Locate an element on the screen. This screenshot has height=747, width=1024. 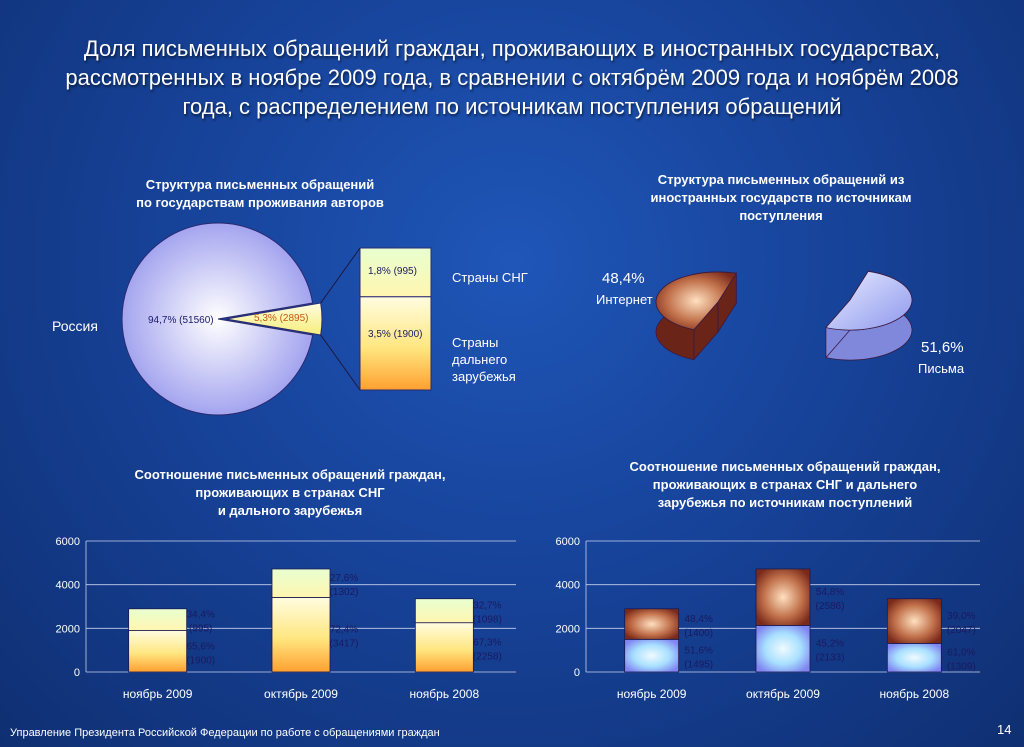
bar-0-seg-1-count: (995) is located at coordinates (200, 629).